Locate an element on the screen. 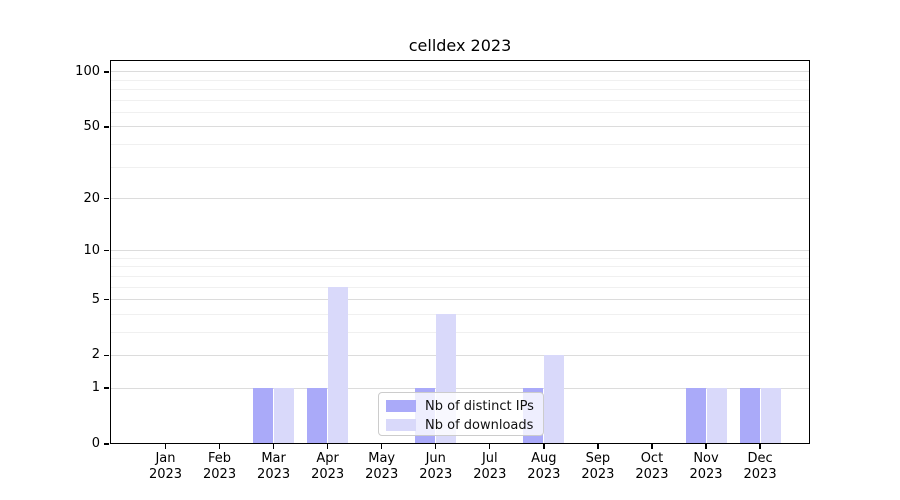 The height and width of the screenshot is (500, 900). legend-label-distinct-ips: Nb of distinct IPs is located at coordinates (479, 406).